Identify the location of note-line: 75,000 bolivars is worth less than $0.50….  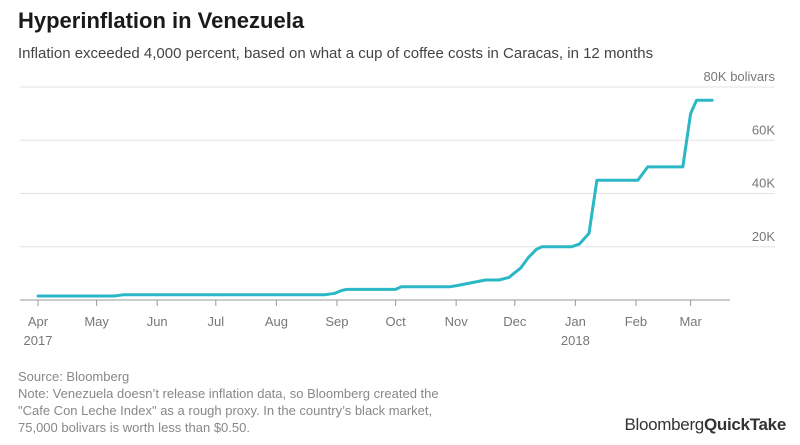
(134, 427).